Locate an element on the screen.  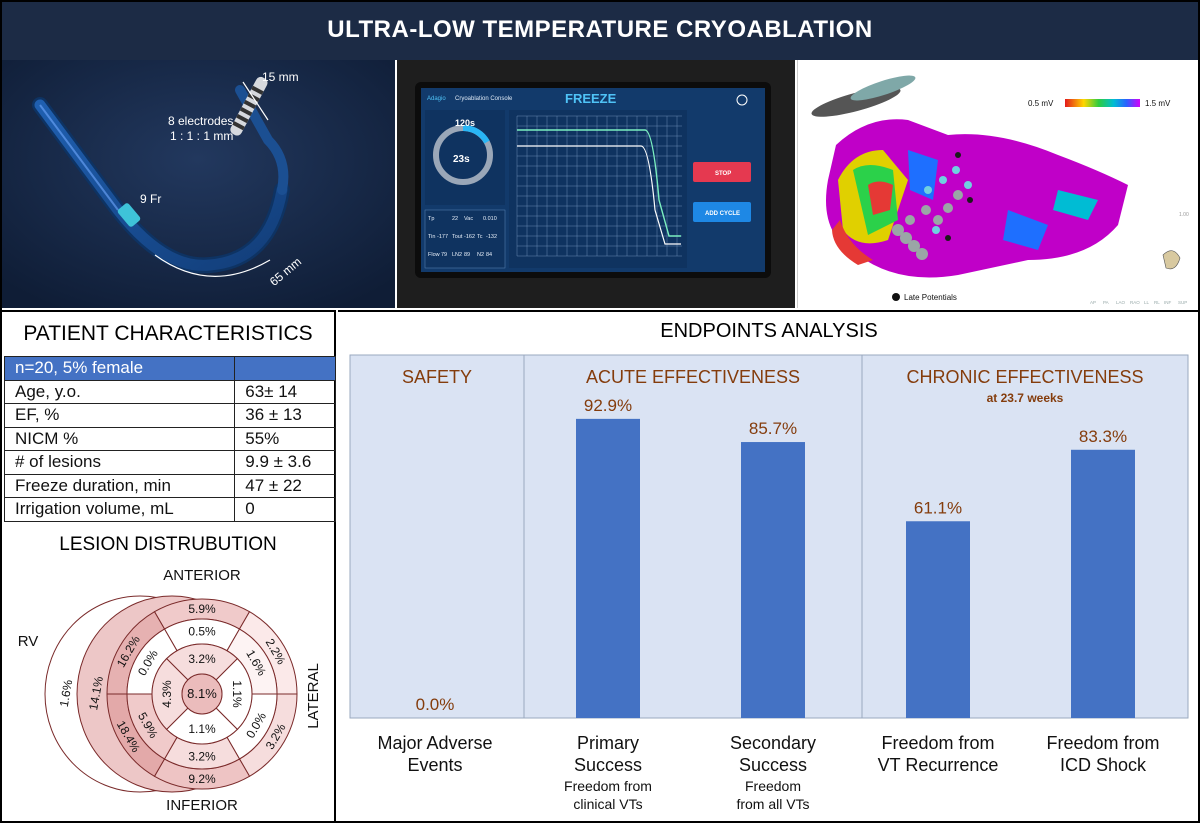
reading-label: Tout is located at coordinates (457, 237).